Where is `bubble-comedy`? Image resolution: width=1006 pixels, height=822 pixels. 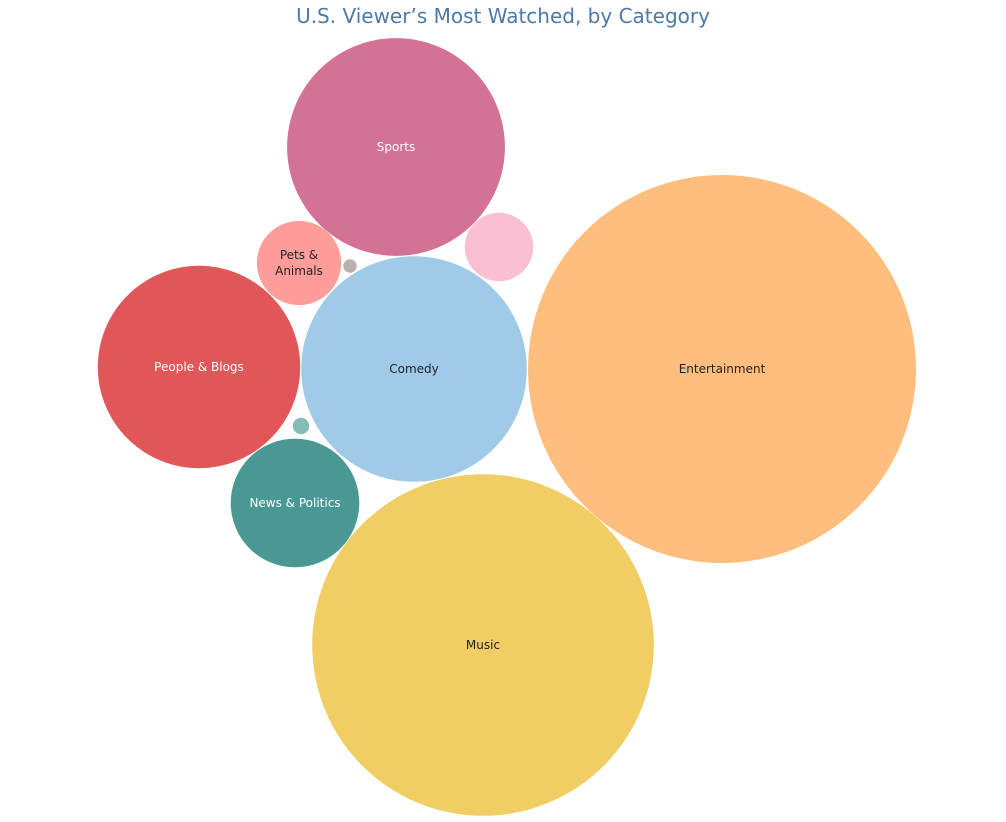
bubble-comedy is located at coordinates (414, 369).